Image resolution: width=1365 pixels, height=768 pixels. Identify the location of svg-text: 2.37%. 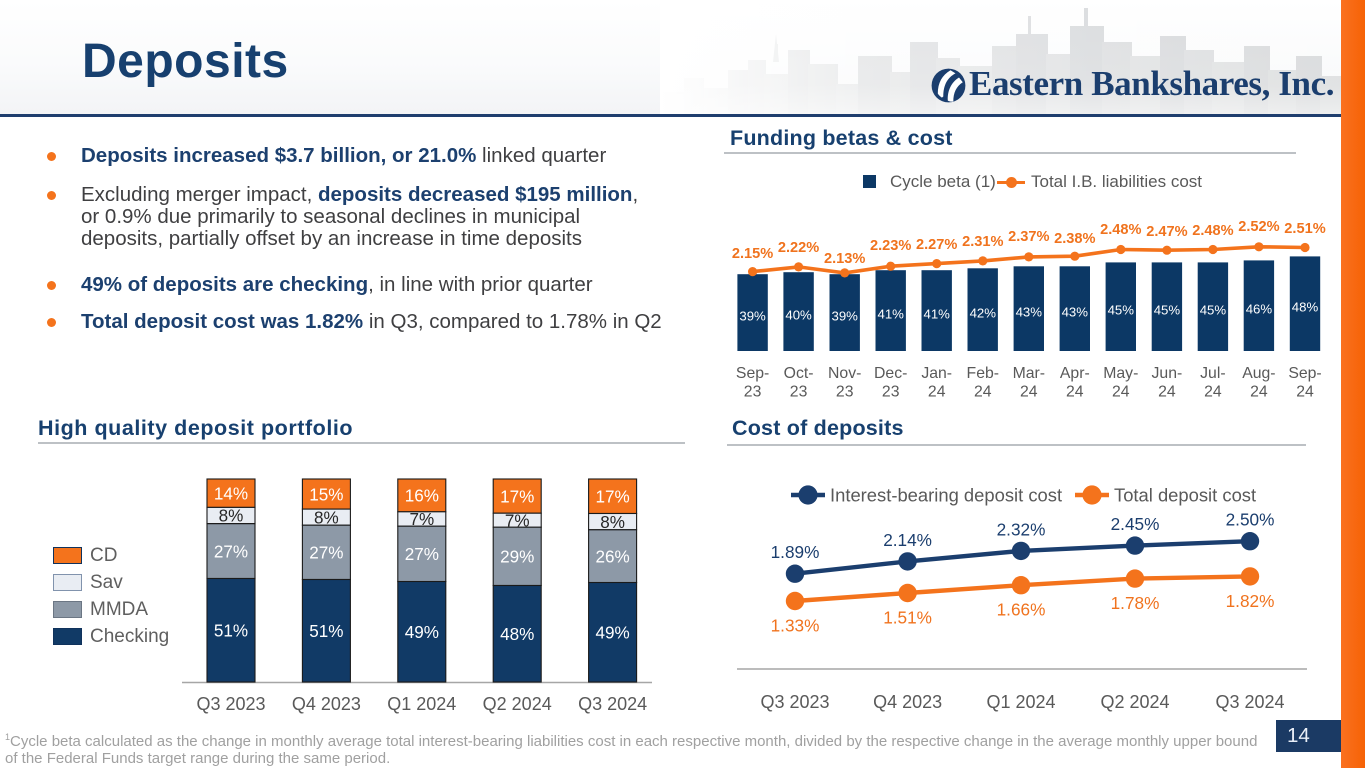
(1028, 237).